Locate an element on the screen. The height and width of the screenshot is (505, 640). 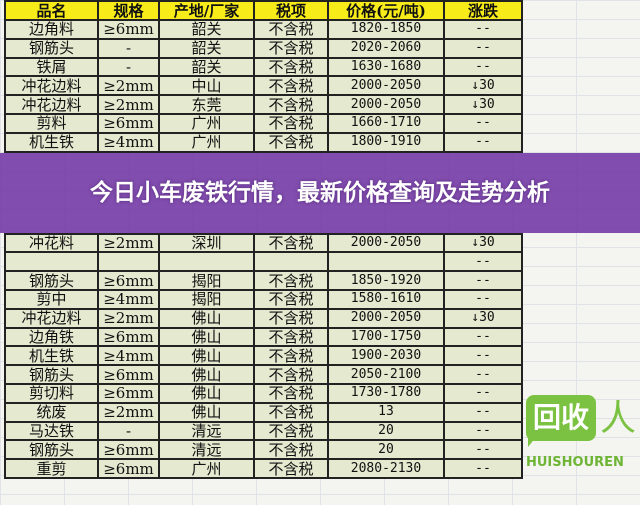
name-cell: 马达铁 is located at coordinates (51, 431).